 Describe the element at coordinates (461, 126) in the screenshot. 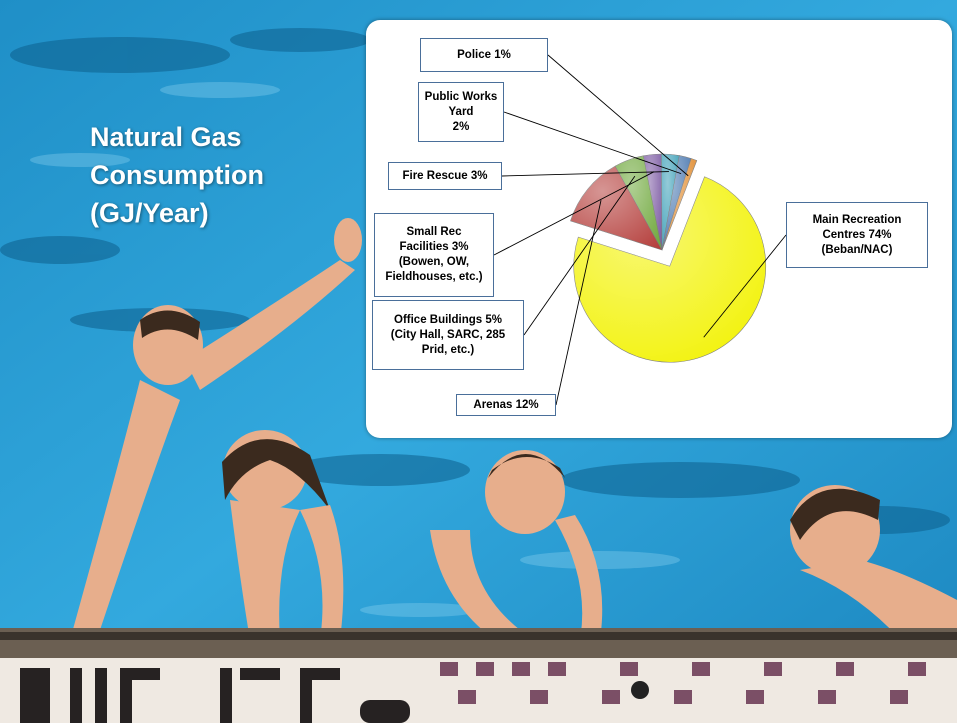

I see `slice-label-line: 2%` at that location.